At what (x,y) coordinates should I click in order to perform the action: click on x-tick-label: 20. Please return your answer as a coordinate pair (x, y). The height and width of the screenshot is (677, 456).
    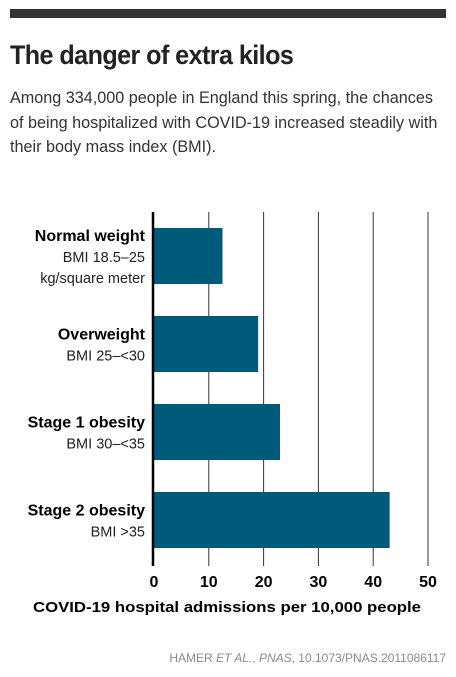
    Looking at the image, I should click on (264, 582).